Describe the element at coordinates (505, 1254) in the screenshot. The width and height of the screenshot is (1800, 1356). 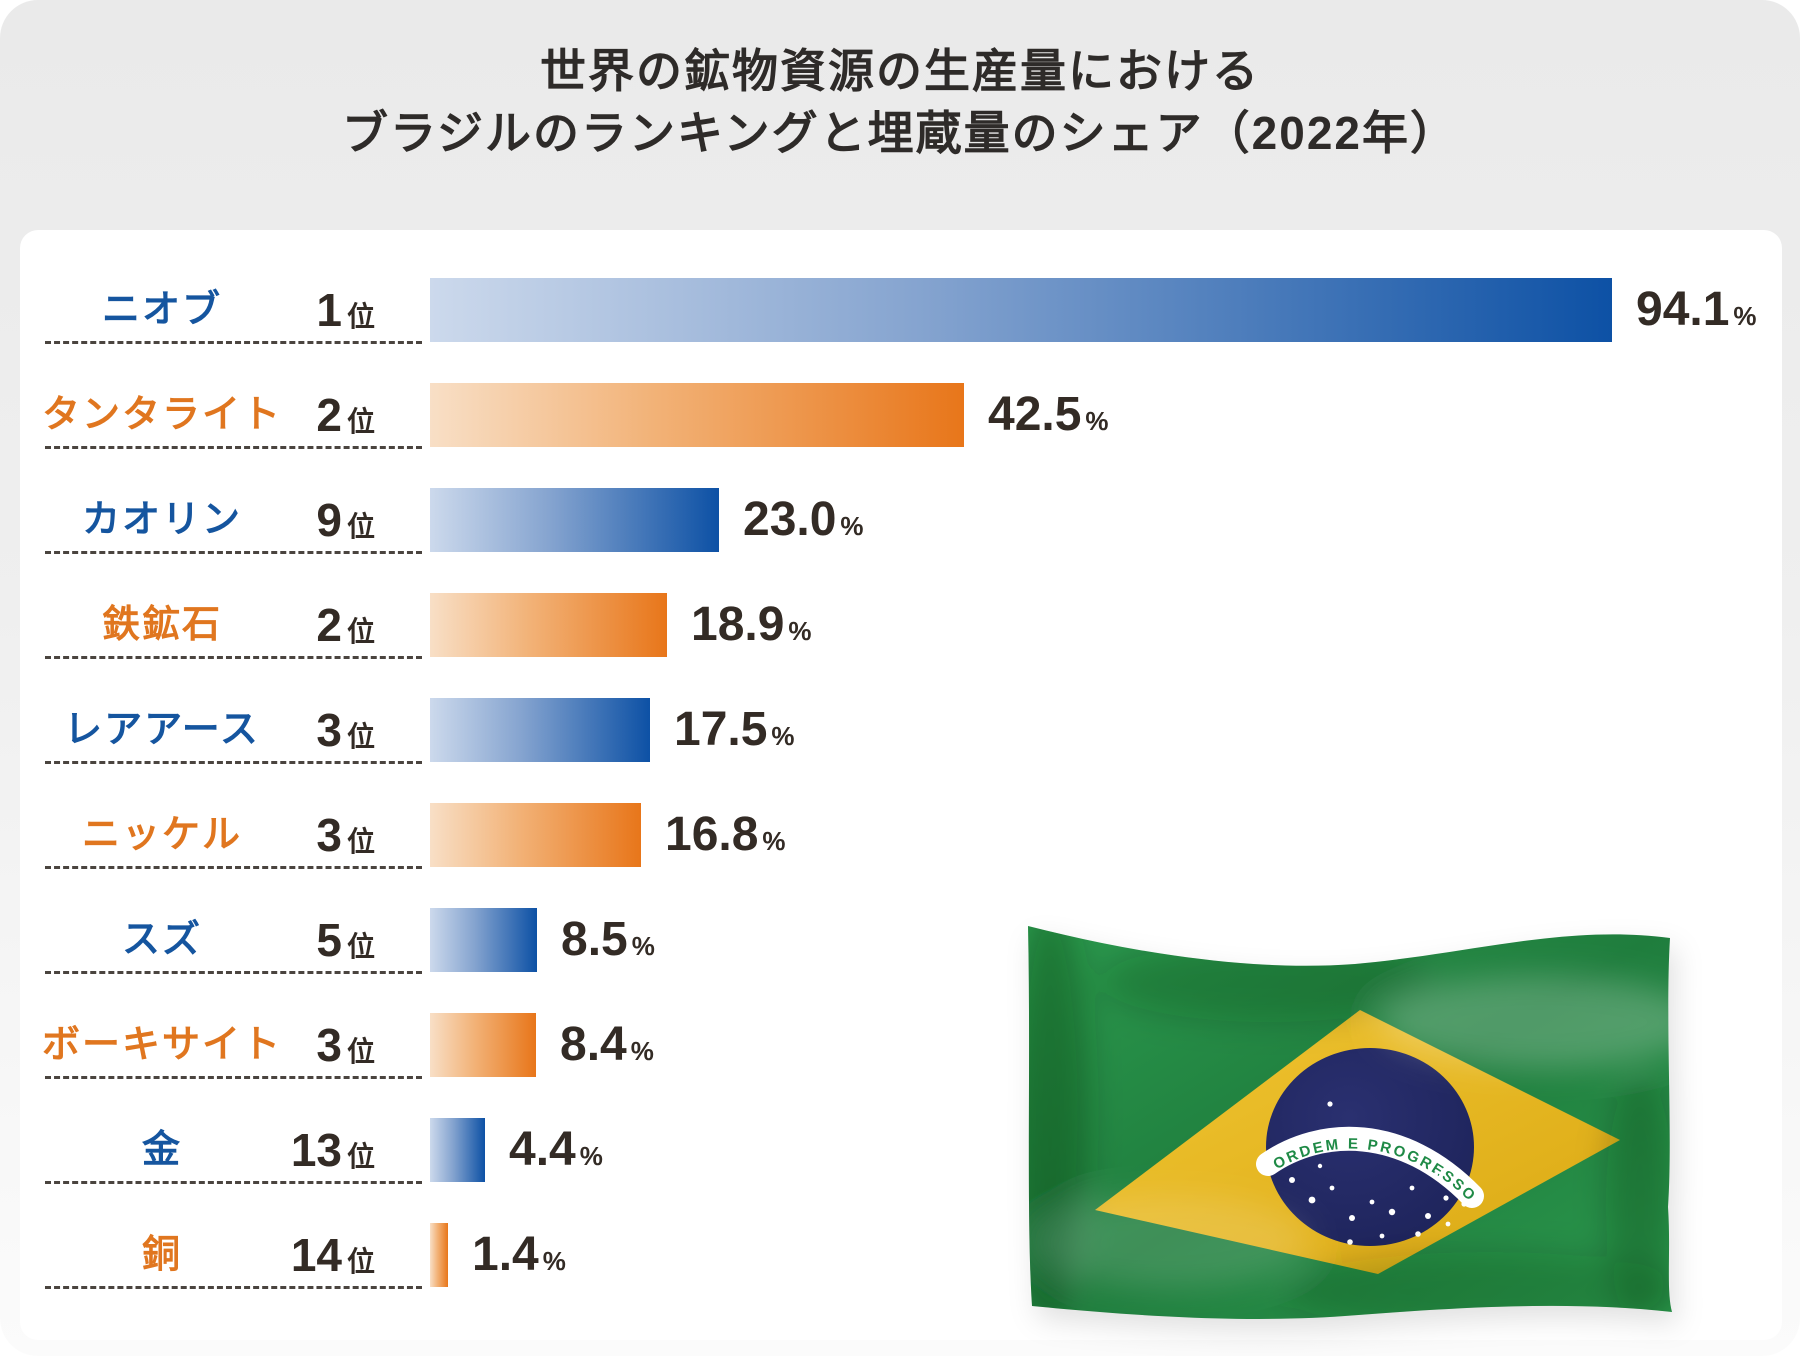
I see `value-number: 1.4` at that location.